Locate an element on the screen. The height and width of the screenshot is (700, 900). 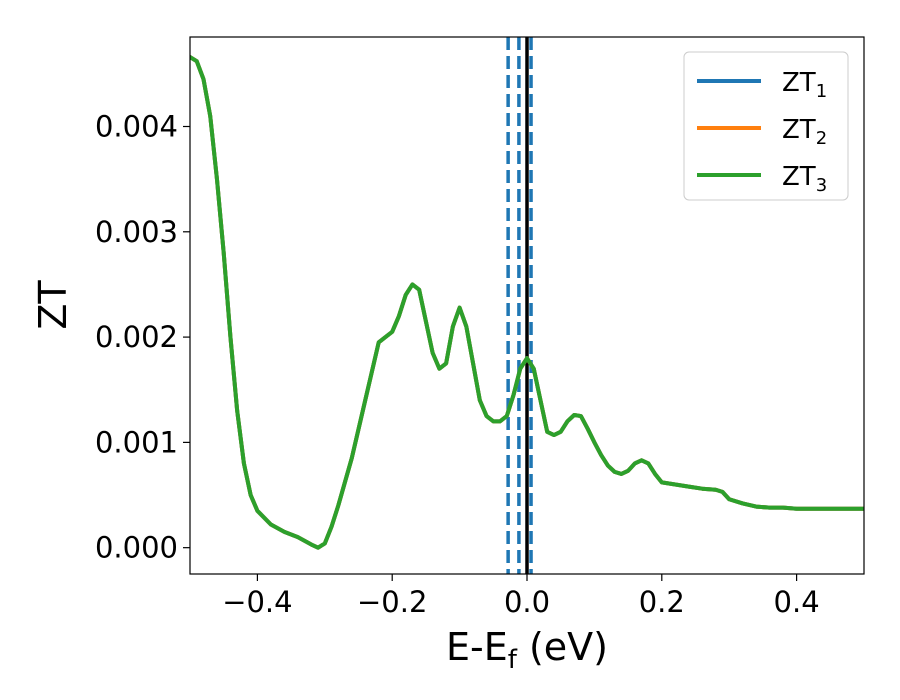
y-tick-label: 0.003 is located at coordinates (136, 232).